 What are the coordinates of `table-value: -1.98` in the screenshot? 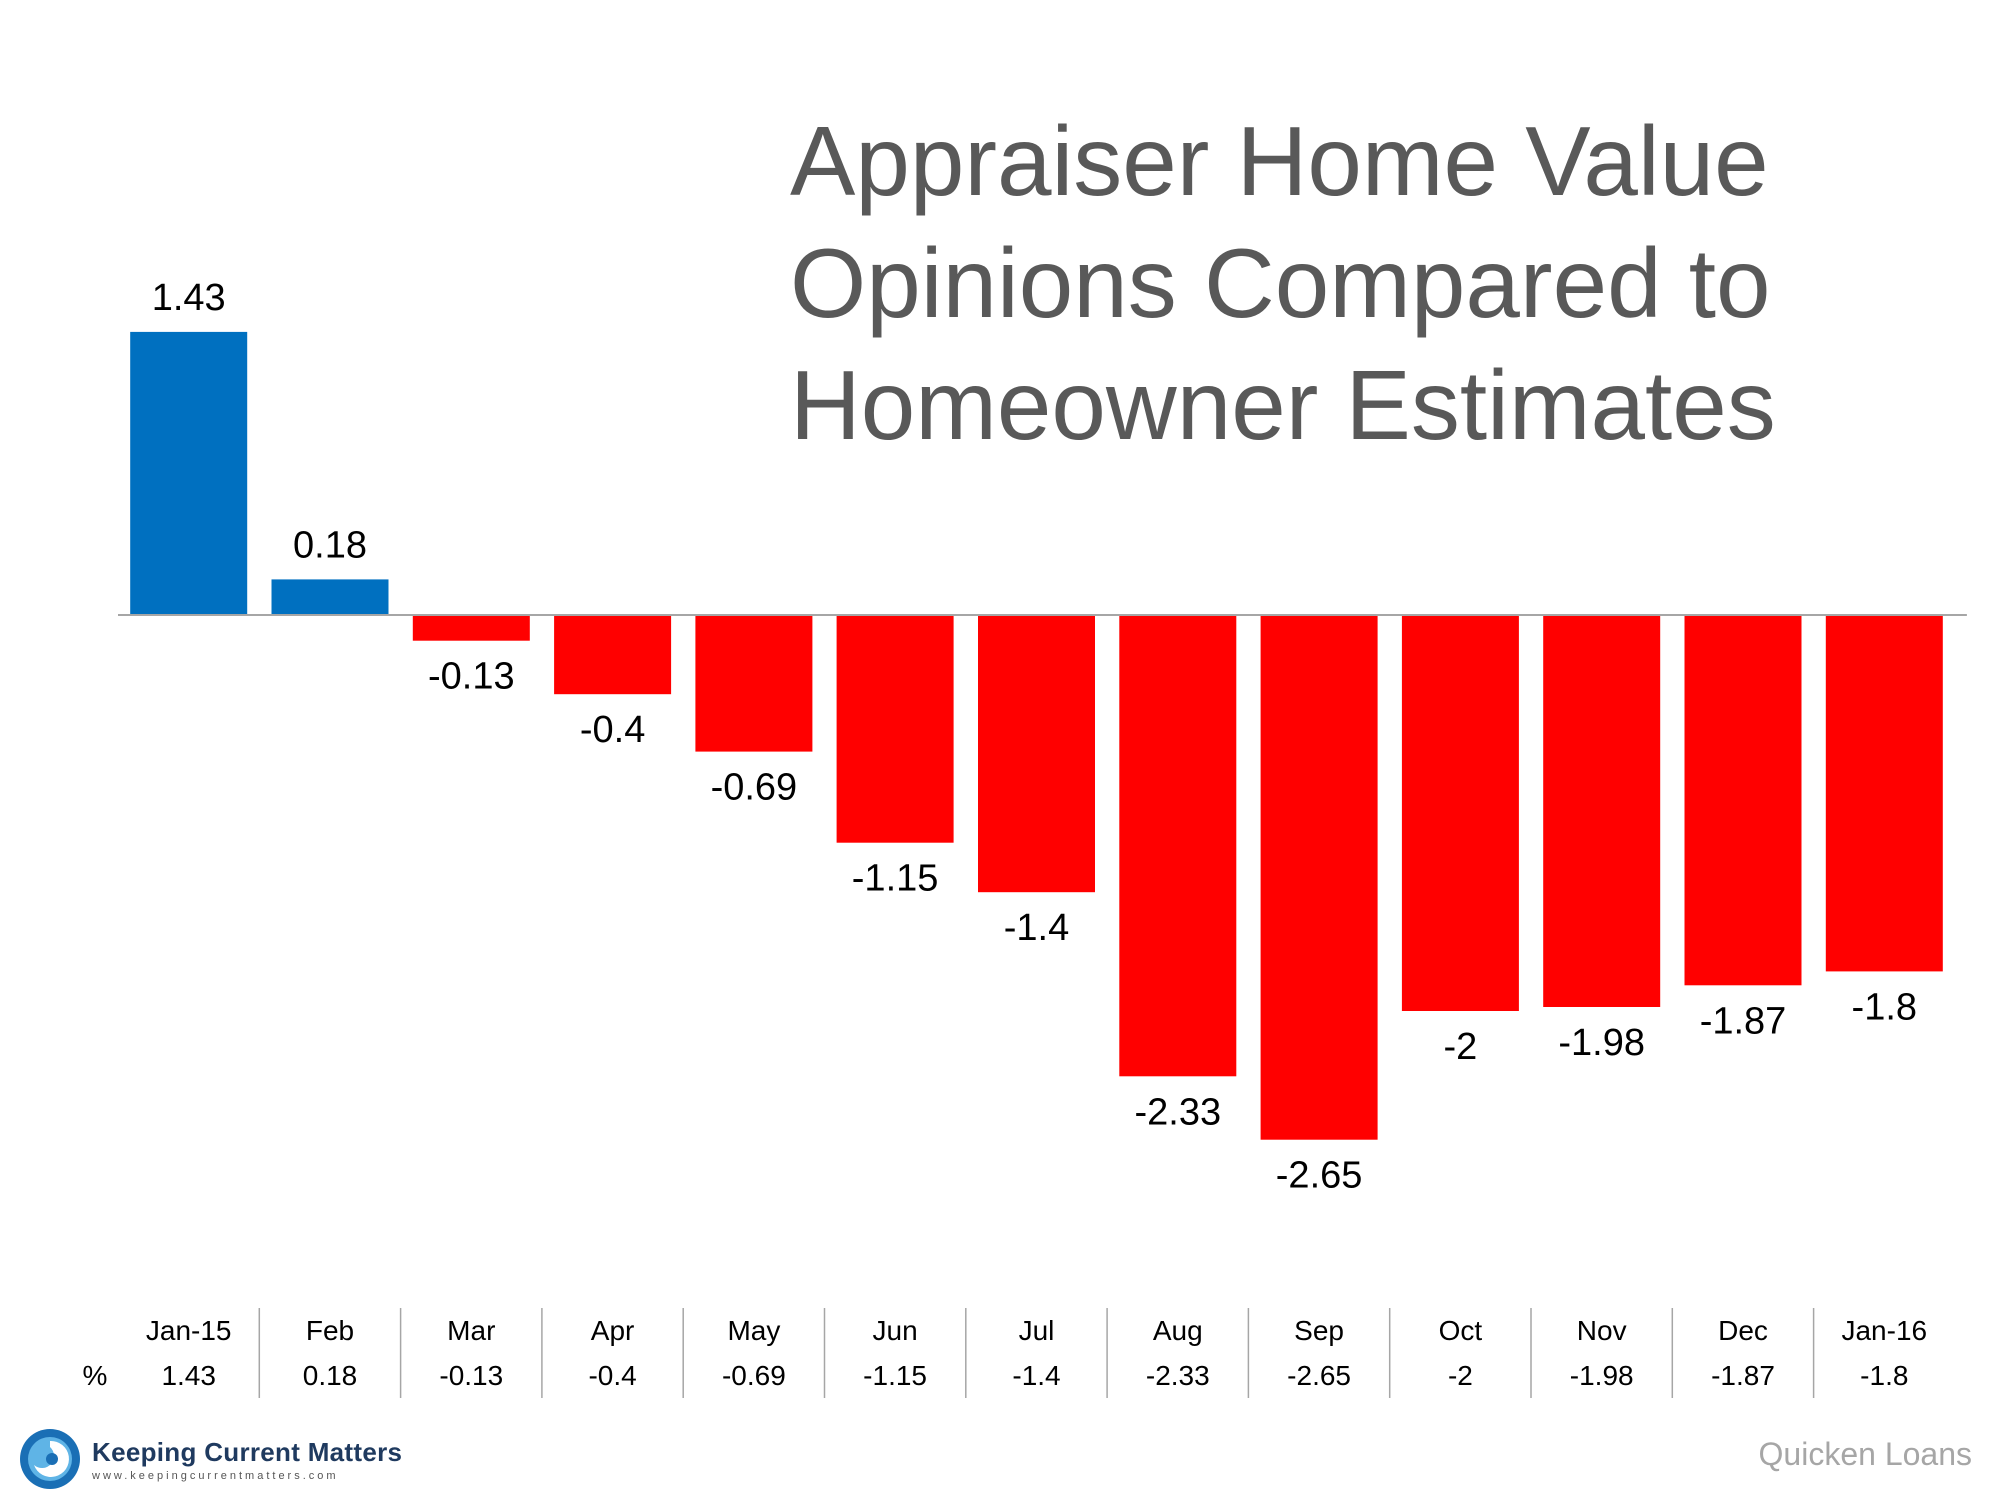 It's located at (1602, 1375).